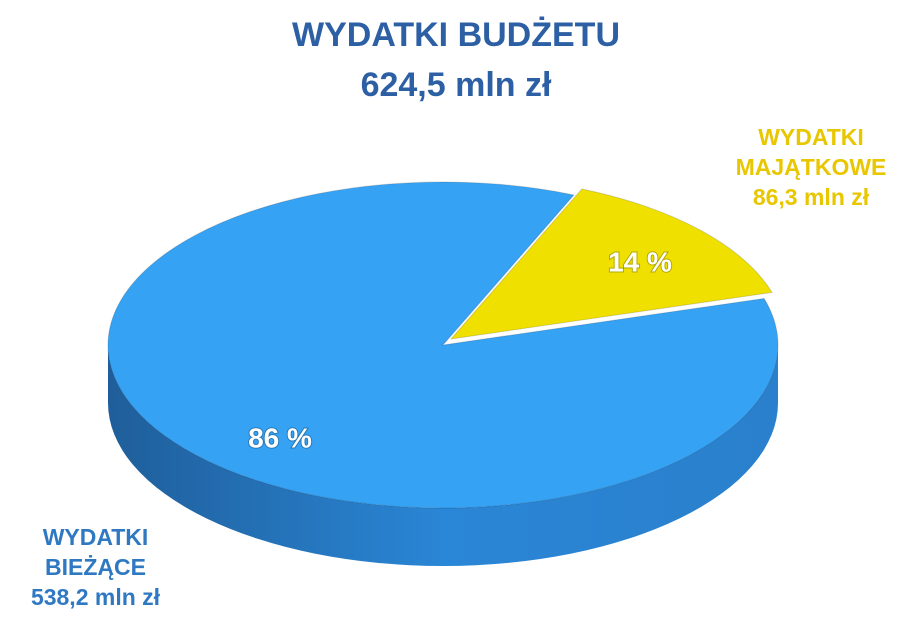  What do you see at coordinates (456, 85) in the screenshot?
I see `chart-subtitle: 624,5 mln zł` at bounding box center [456, 85].